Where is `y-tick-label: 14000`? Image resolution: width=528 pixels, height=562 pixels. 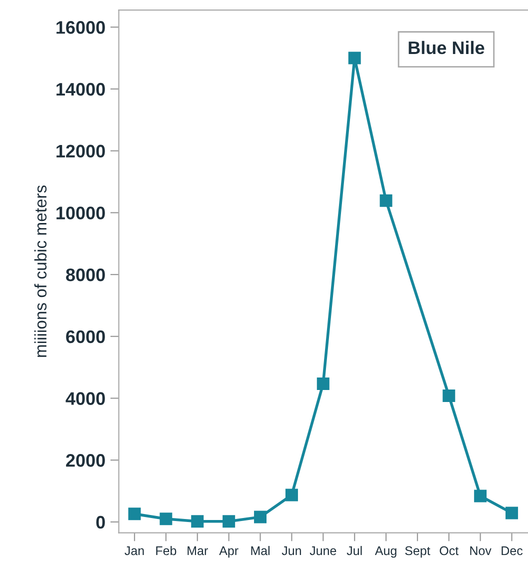 y-tick-label: 14000 is located at coordinates (80, 89).